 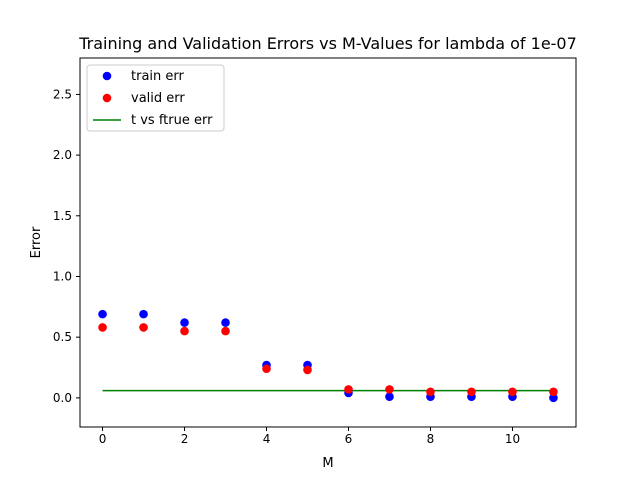 I want to click on legend-label-0: train err, so click(x=158, y=76).